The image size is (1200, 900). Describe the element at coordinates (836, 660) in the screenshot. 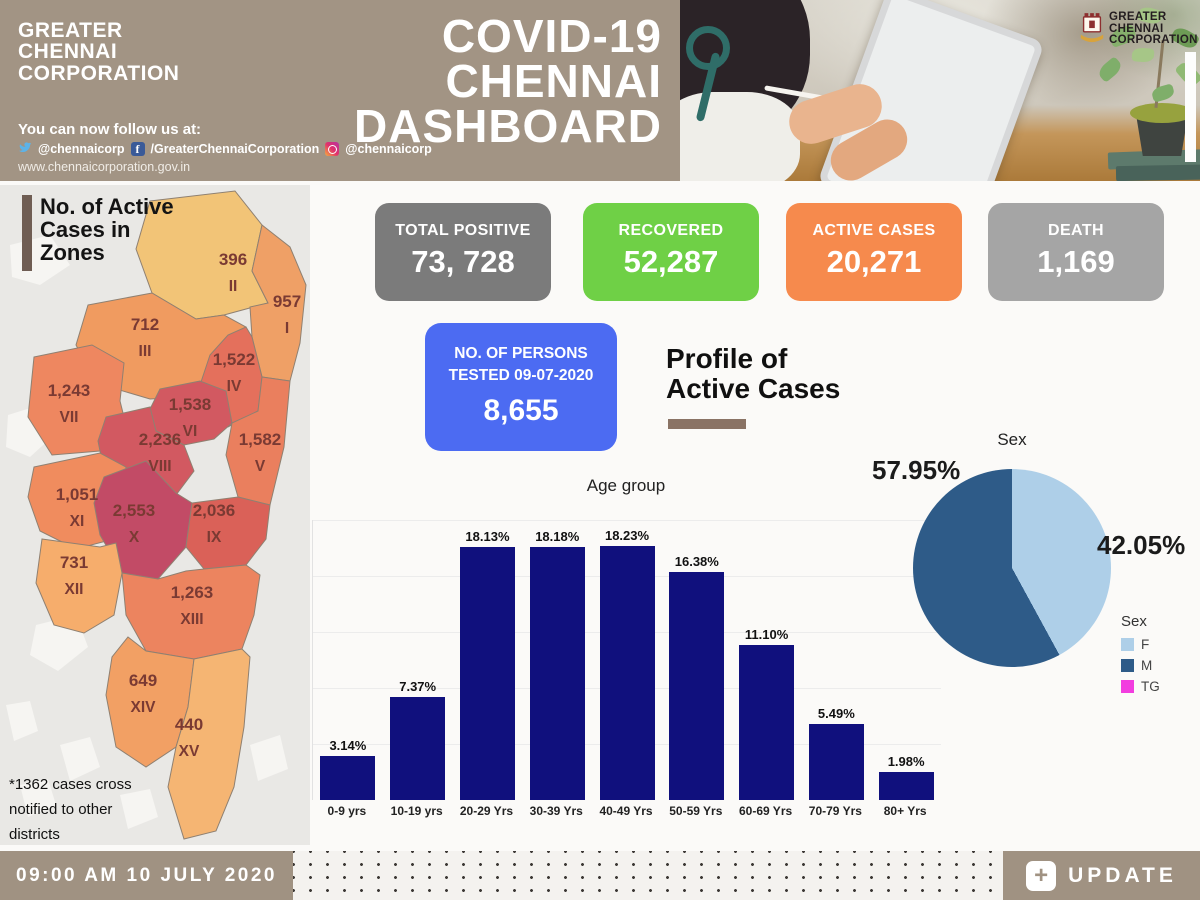

I see `bar-group: 5.49%` at that location.